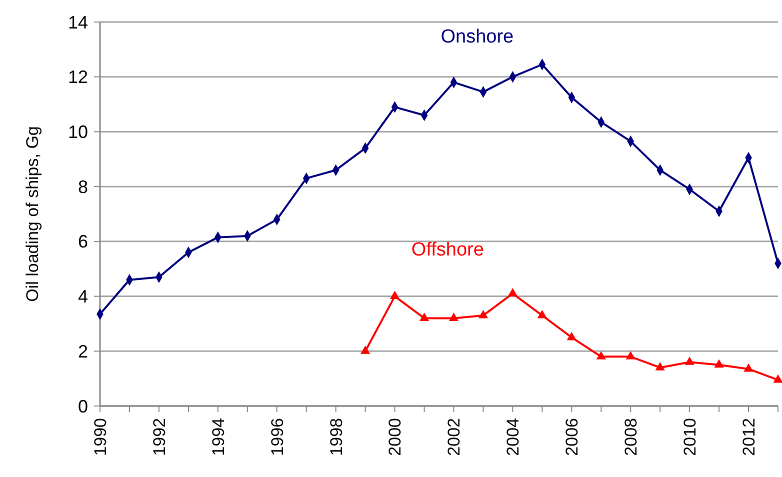  Describe the element at coordinates (631, 437) in the screenshot. I see `x-tick-label: 2008` at that location.